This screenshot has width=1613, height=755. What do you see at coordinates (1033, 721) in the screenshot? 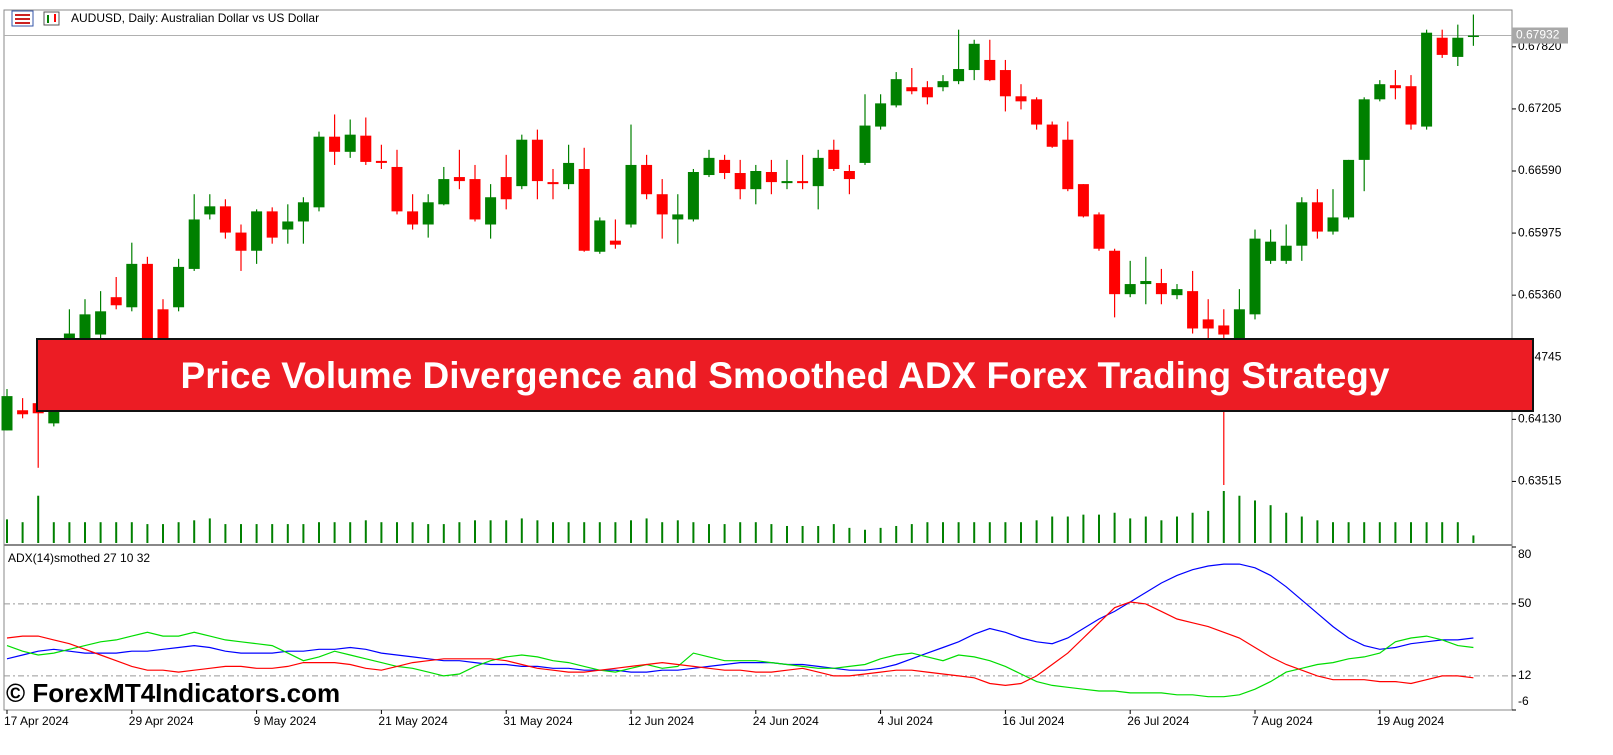
I see `x-tick-label: 16 Jul 2024` at bounding box center [1033, 721].